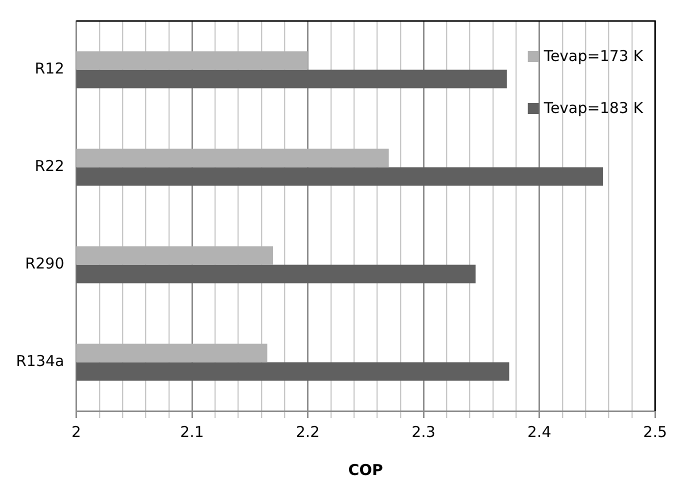  What do you see at coordinates (366, 469) in the screenshot?
I see `x-axis-title: COP` at bounding box center [366, 469].